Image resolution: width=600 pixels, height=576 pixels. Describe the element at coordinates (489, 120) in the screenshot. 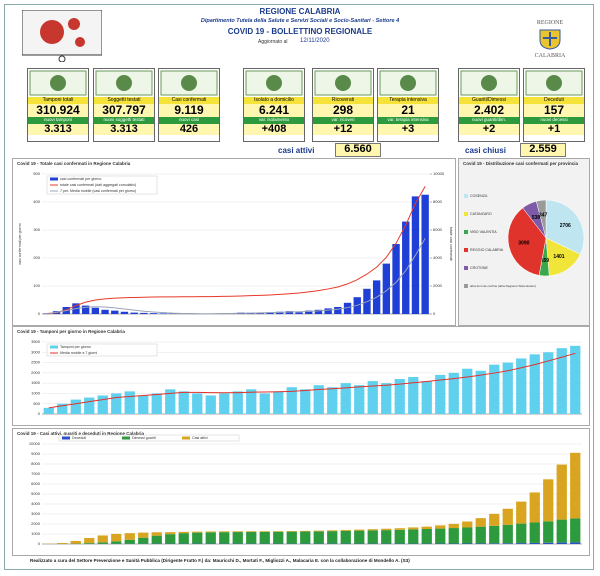

I see `stat-change-label: nuovi guariti/dim.` at that location.